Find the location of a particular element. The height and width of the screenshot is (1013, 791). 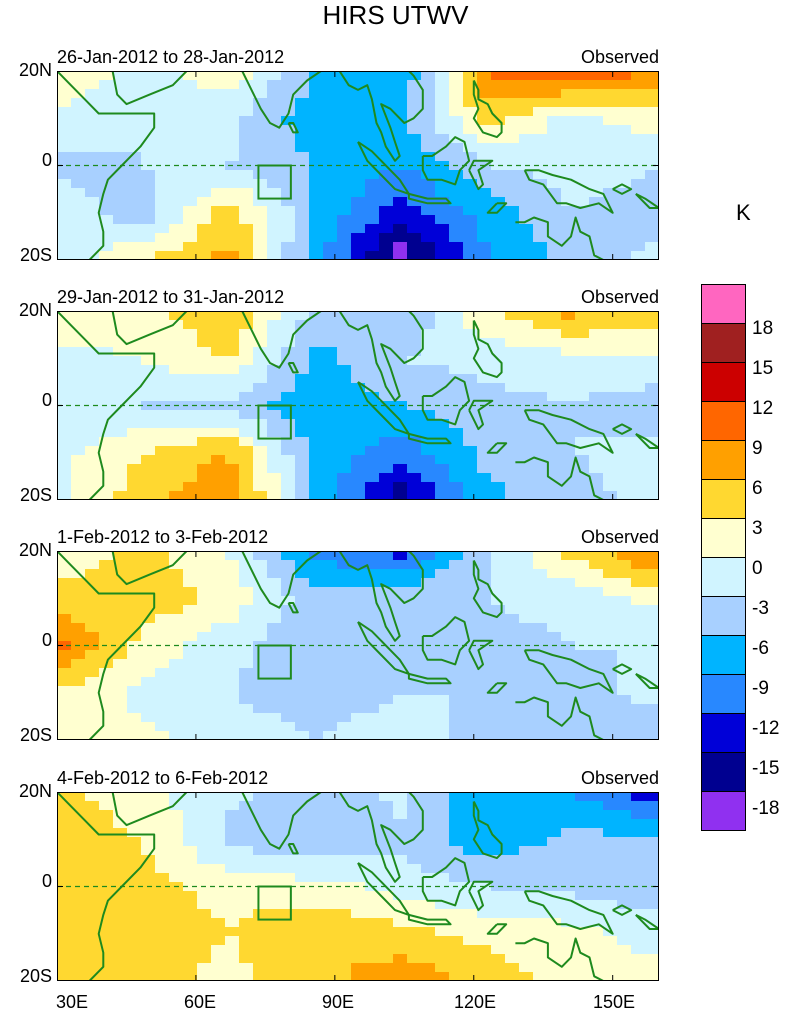

coastline is located at coordinates (149, 568).